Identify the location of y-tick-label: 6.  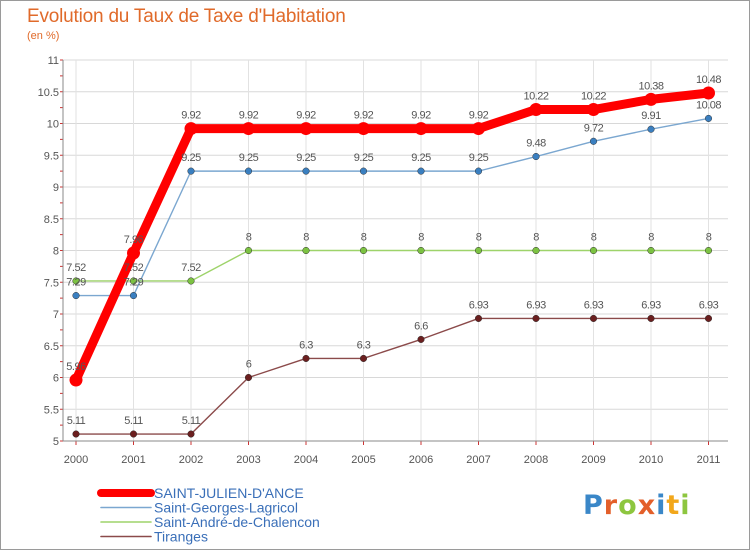
(56, 379).